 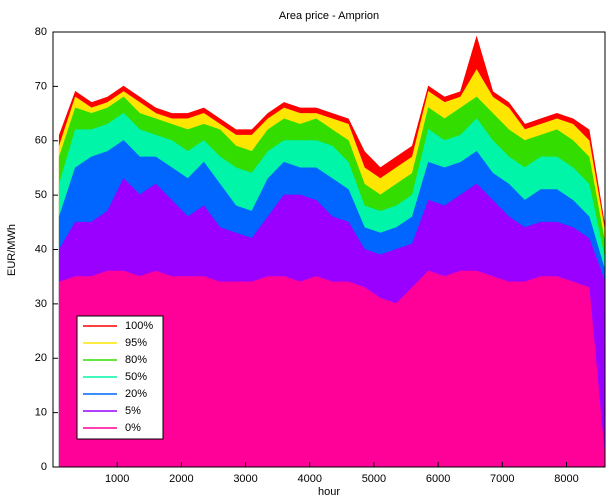 I want to click on x-tick-label: 8000, so click(x=566, y=479).